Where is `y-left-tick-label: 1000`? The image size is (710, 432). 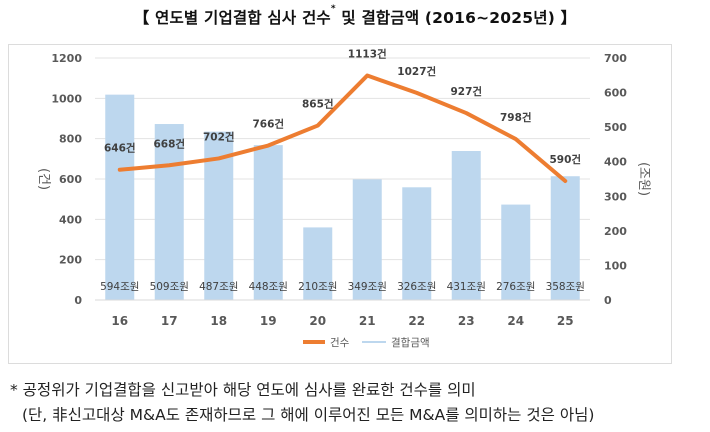
y-left-tick-label: 1000 is located at coordinates (66, 98).